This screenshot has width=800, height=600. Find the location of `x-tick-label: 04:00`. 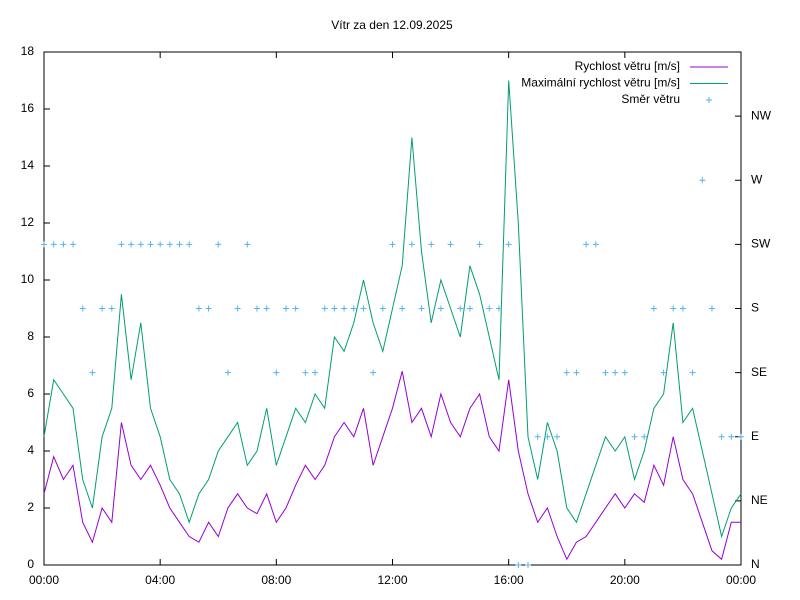

x-tick-label: 04:00 is located at coordinates (160, 580).